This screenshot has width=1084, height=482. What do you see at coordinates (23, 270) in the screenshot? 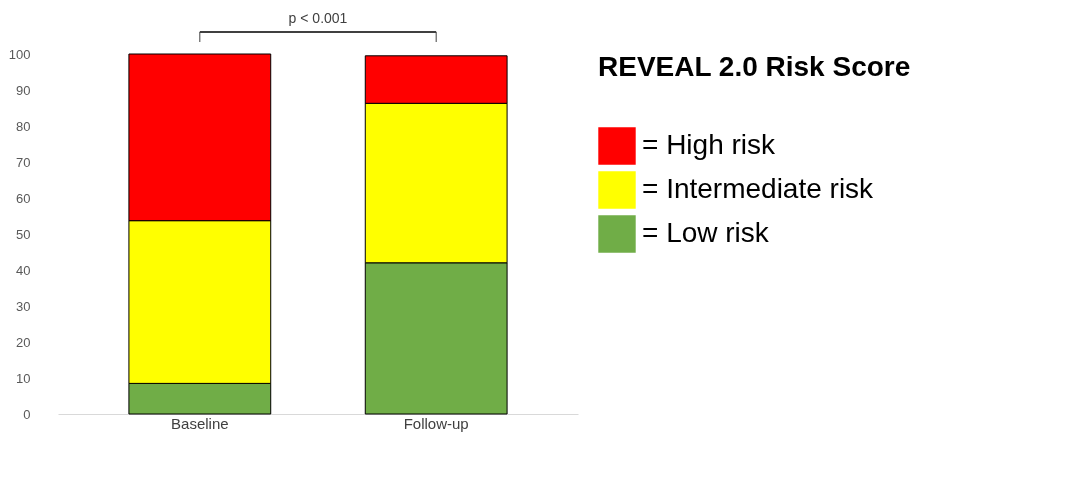
I see `y-tick-label: 40` at bounding box center [23, 270].